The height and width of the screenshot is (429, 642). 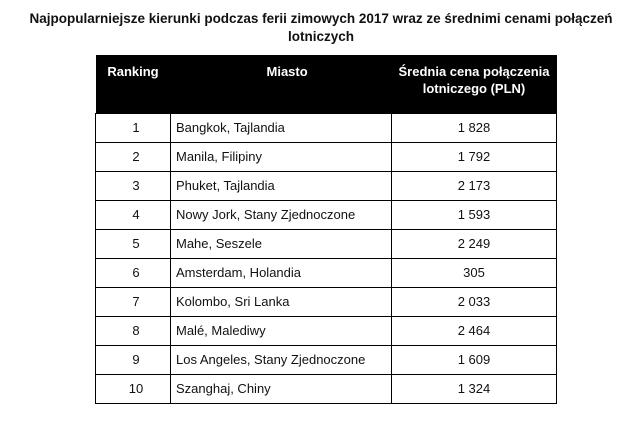 I want to click on city-cell: Mahe, Seszele, so click(x=281, y=243).